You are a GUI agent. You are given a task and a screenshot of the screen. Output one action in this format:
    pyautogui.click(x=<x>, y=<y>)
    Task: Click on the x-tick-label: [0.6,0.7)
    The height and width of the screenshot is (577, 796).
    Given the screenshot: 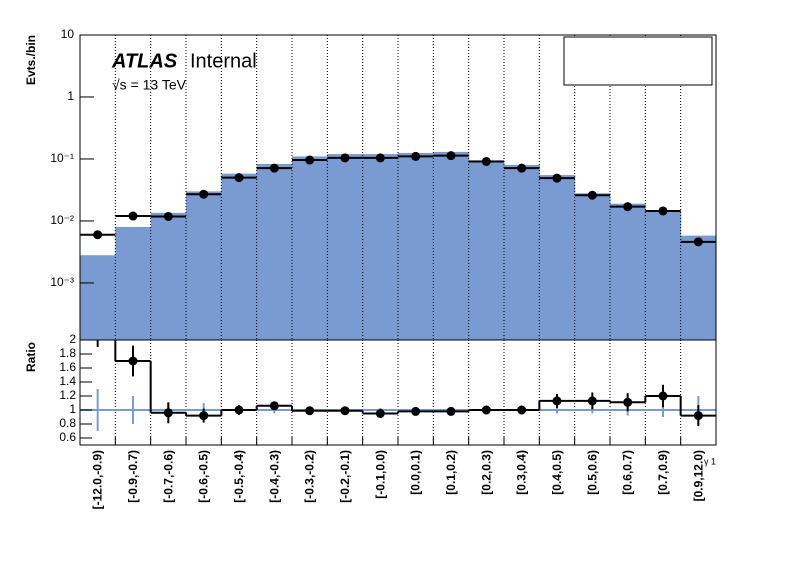 What is the action you would take?
    pyautogui.click(x=628, y=472)
    